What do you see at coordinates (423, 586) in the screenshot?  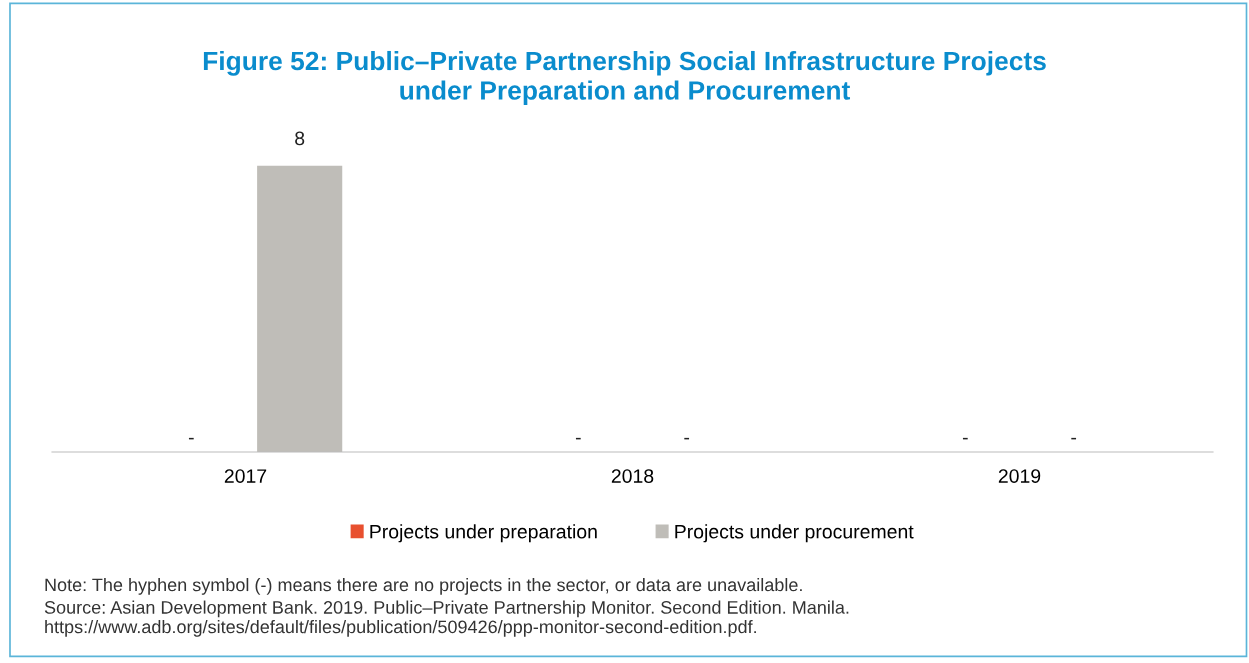 I see `text: Note: The hyphen symbol (-) means there are no projects in the sector, or data are unavailable.` at bounding box center [423, 586].